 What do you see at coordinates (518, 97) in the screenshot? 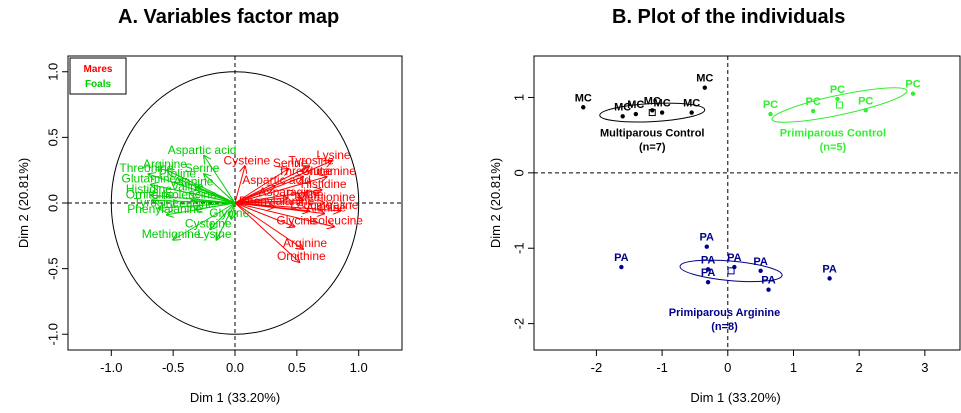
I see `y-tick-label: 1` at bounding box center [518, 97].